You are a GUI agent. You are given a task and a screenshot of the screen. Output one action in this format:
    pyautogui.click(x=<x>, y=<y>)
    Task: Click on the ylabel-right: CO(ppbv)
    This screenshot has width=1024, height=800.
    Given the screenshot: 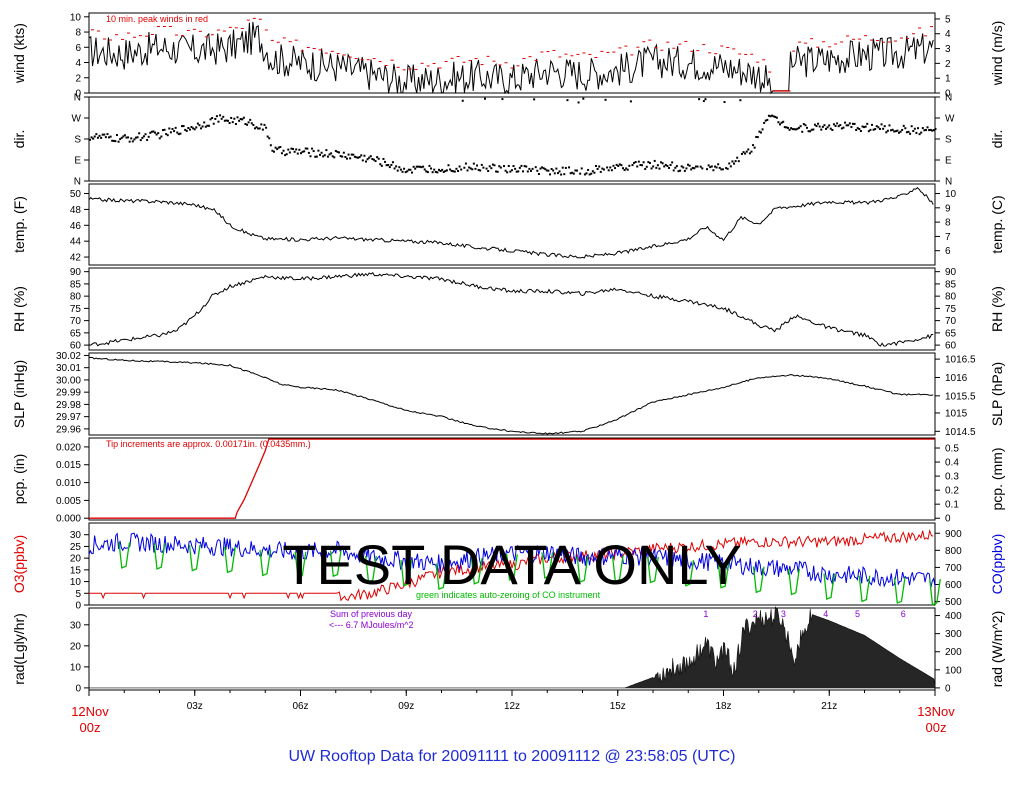 What is the action you would take?
    pyautogui.click(x=997, y=564)
    